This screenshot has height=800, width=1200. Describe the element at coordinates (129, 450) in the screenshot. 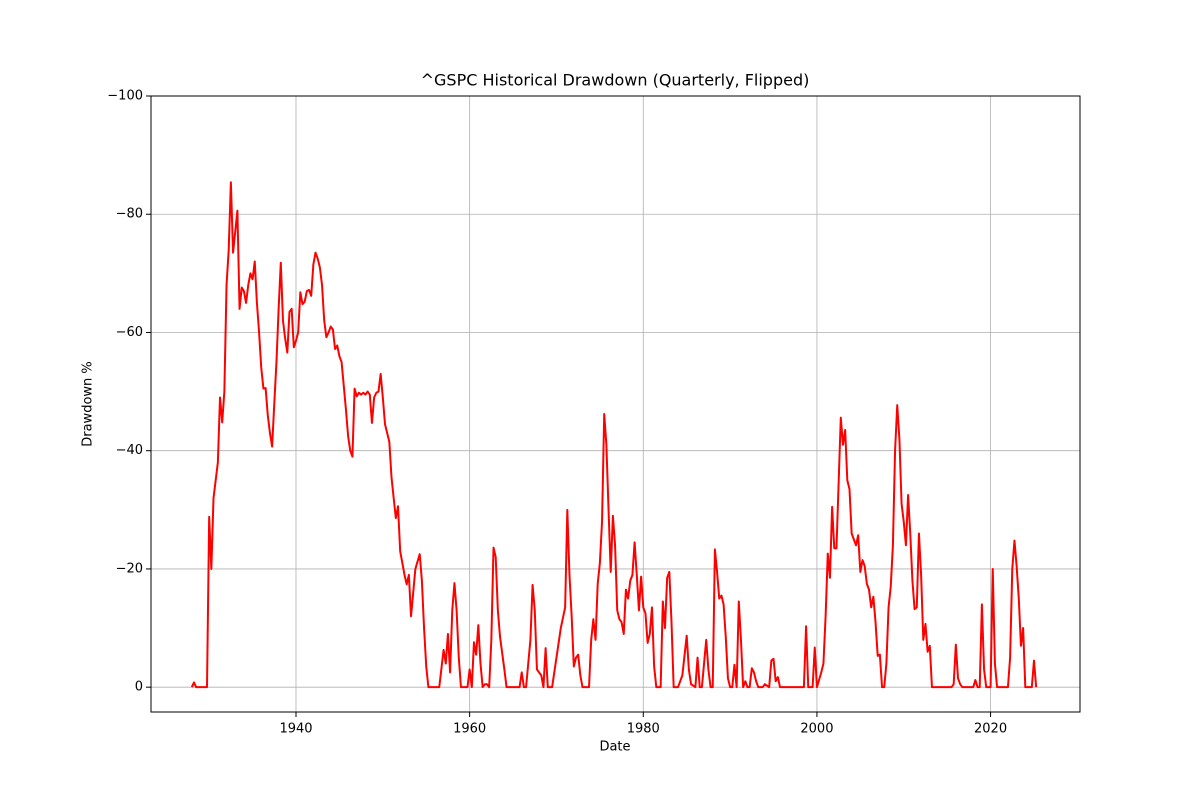

I see `y-tick-label: −40` at that location.